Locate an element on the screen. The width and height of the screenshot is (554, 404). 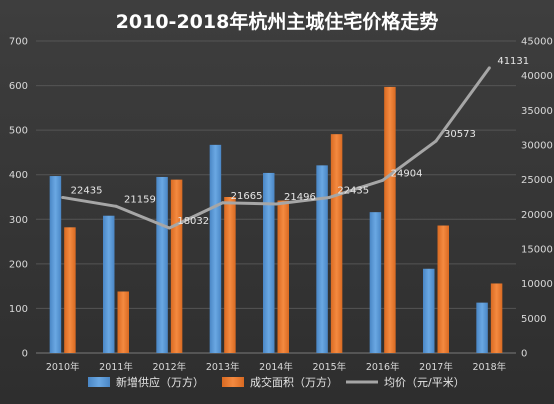
right-tick-label: 25000 is located at coordinates (537, 180).